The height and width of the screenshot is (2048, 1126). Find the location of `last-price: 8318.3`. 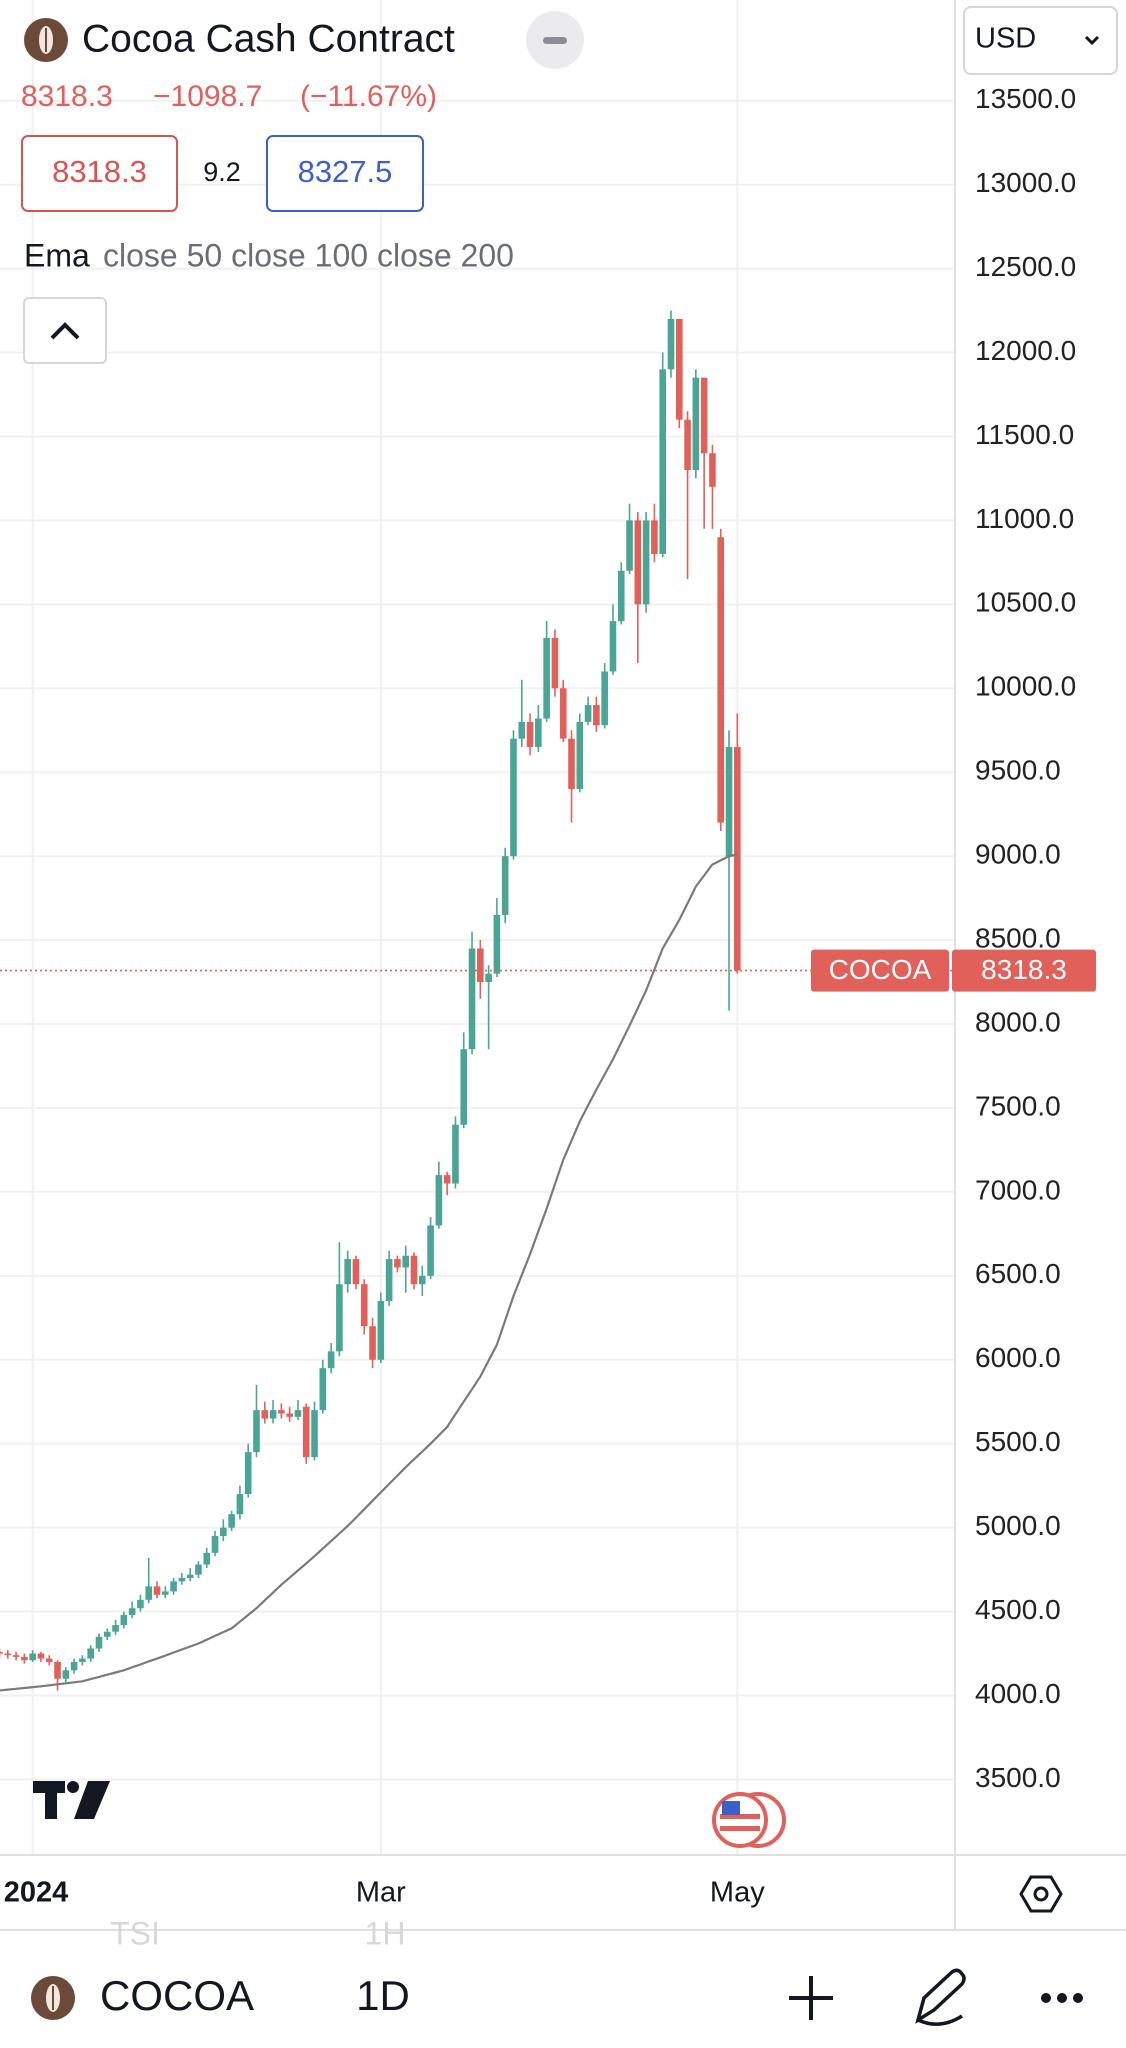

last-price: 8318.3 is located at coordinates (67, 96).